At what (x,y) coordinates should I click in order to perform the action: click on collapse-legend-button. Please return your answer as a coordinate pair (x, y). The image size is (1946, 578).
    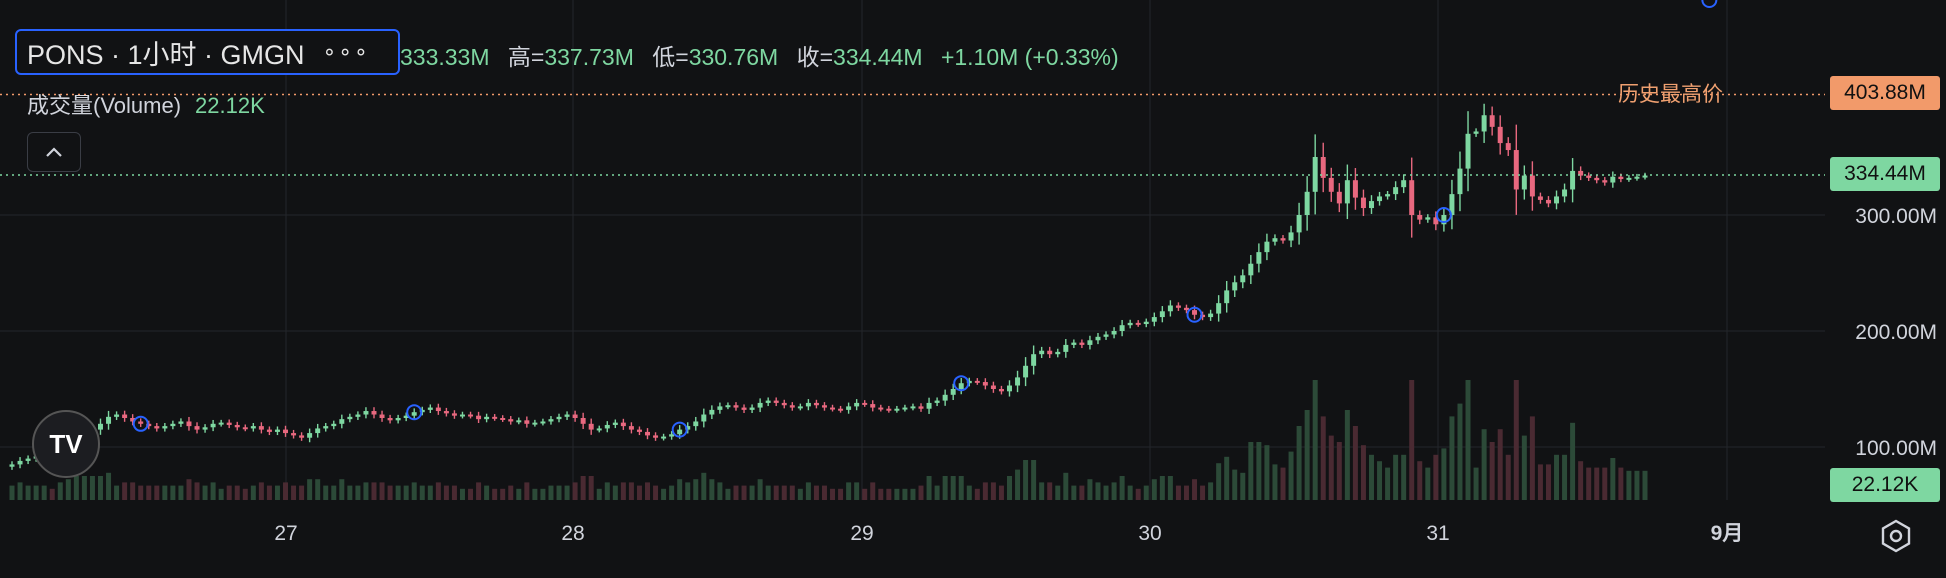
    Looking at the image, I should click on (54, 152).